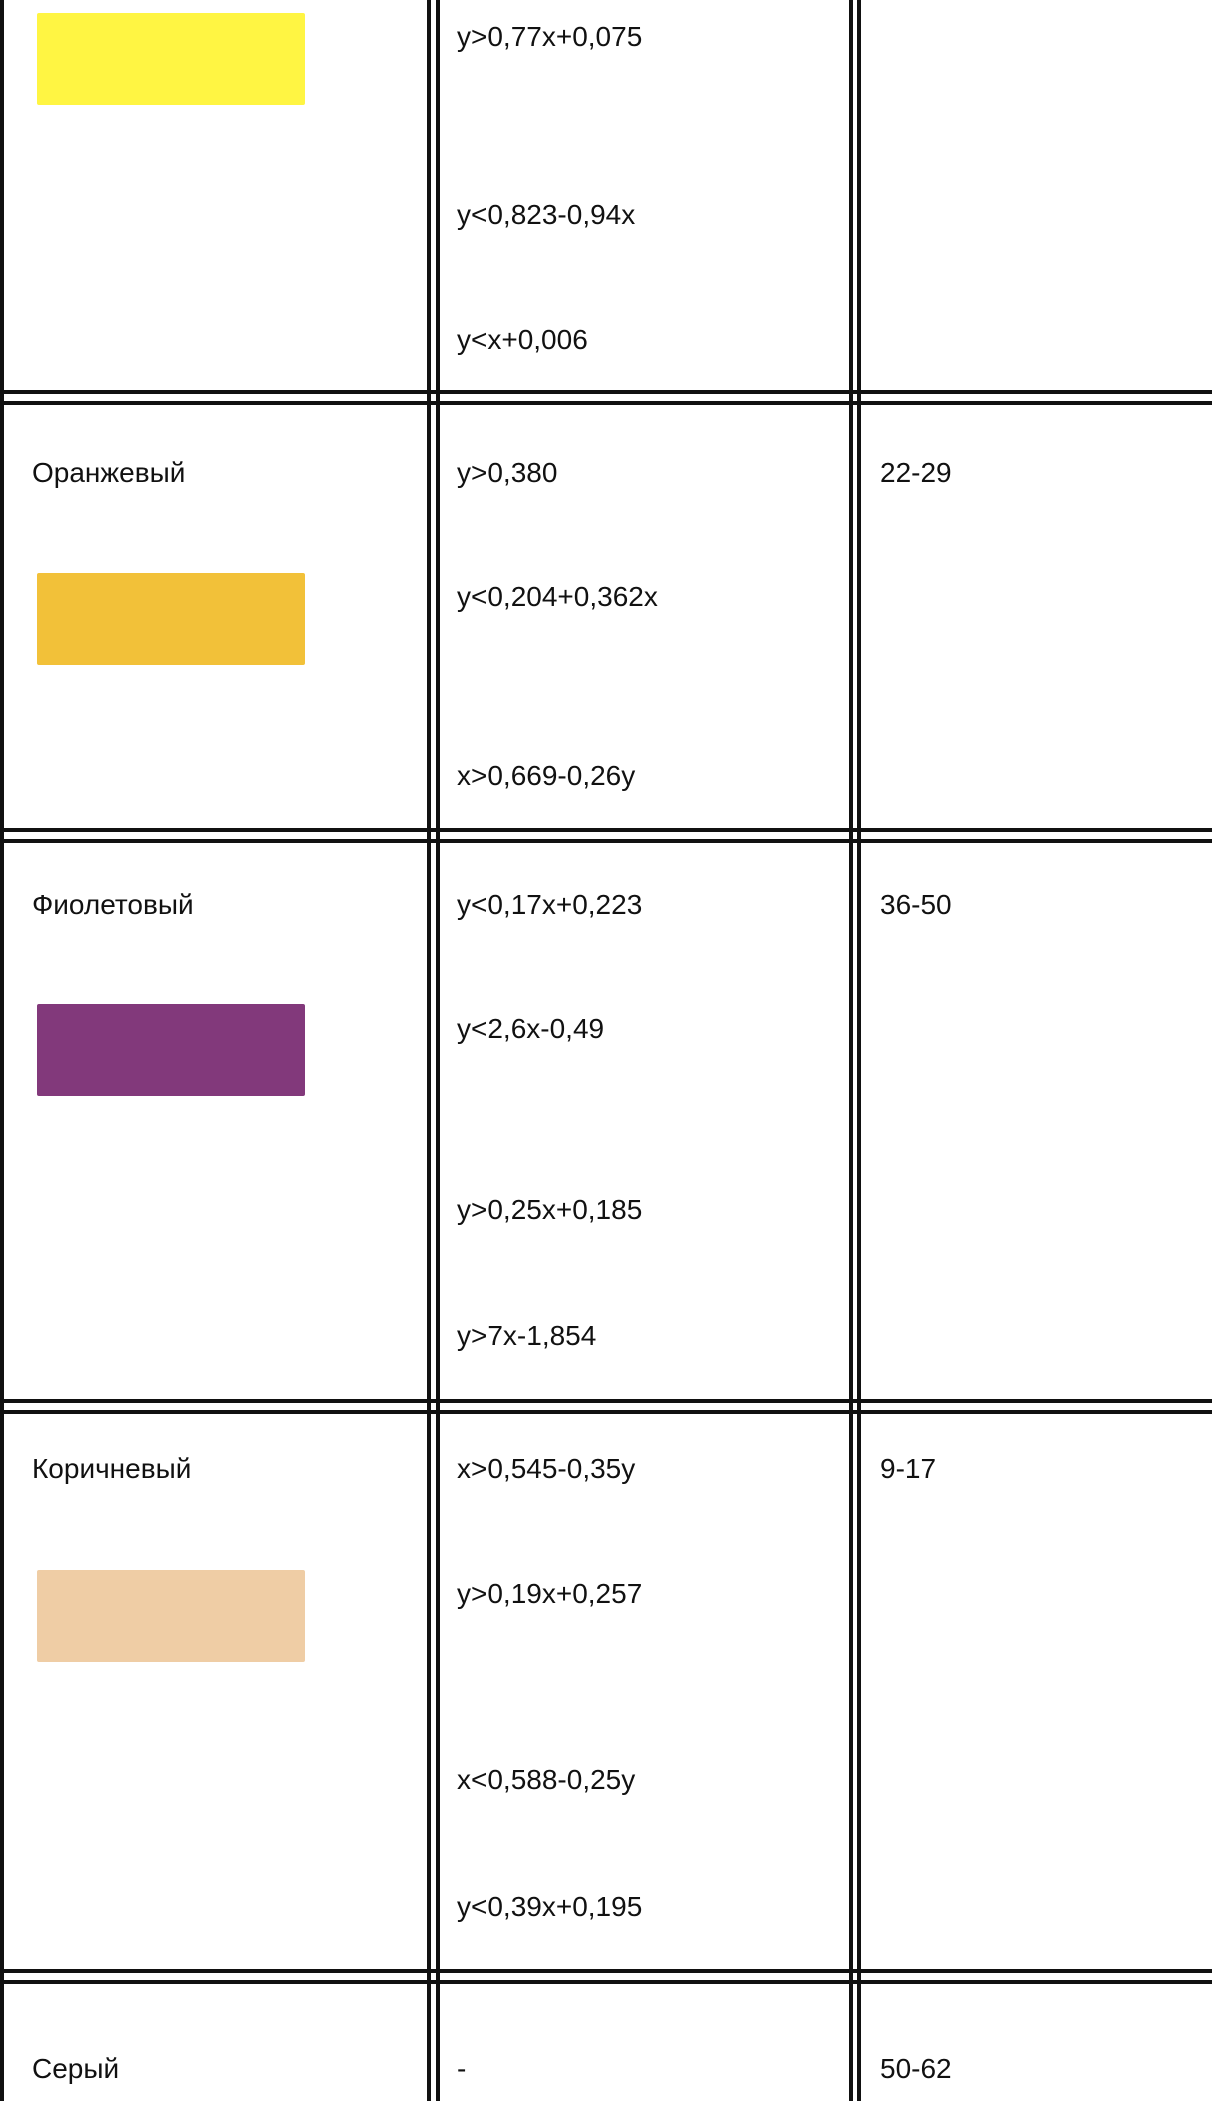  Describe the element at coordinates (851, 1050) in the screenshot. I see `table-divider-right-a` at that location.